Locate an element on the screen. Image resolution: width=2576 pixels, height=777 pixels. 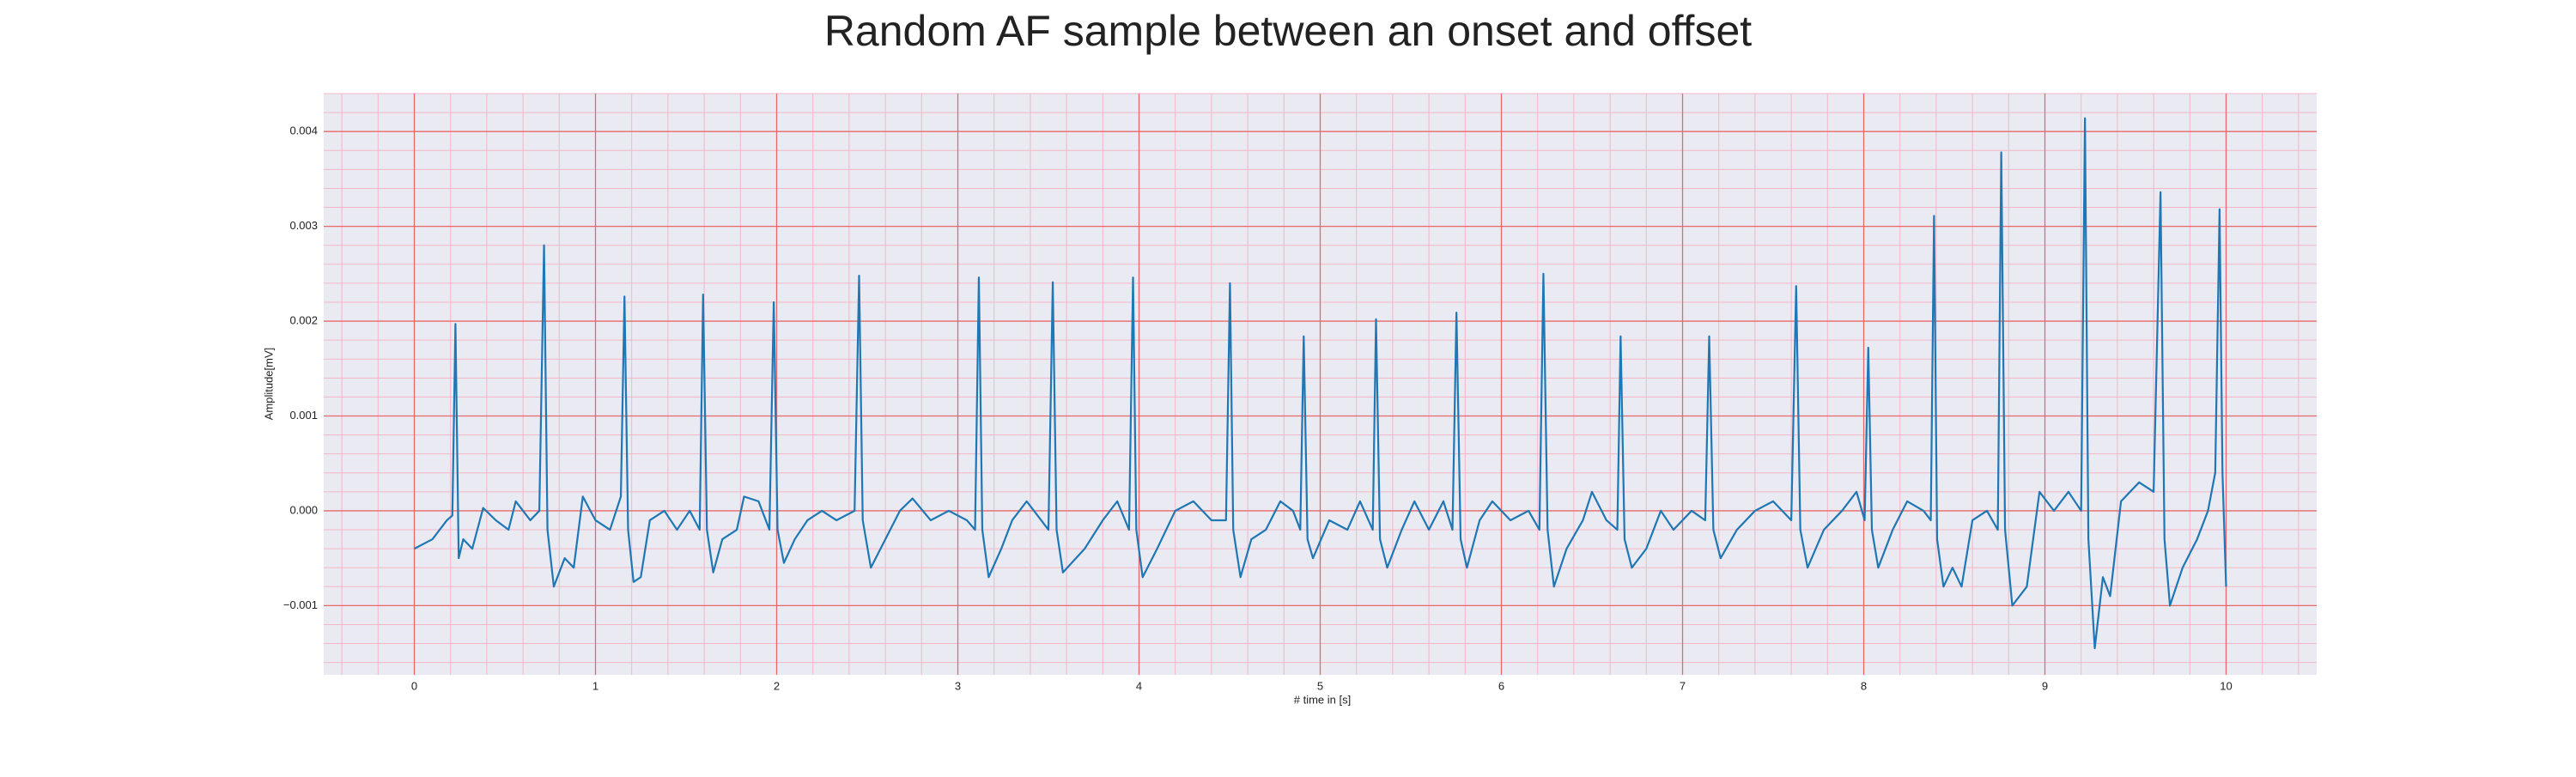
y-tick-label: 0.001 is located at coordinates (303, 415).